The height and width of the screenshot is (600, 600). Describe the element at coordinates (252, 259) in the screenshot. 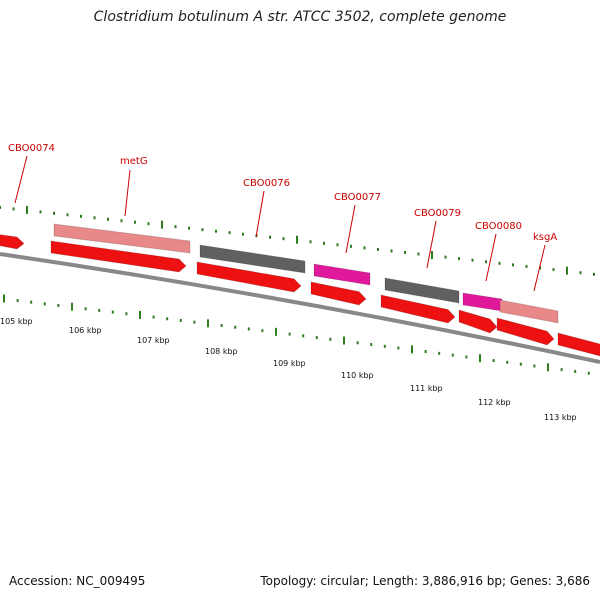

I see `gene-arrow-cbo0076` at that location.